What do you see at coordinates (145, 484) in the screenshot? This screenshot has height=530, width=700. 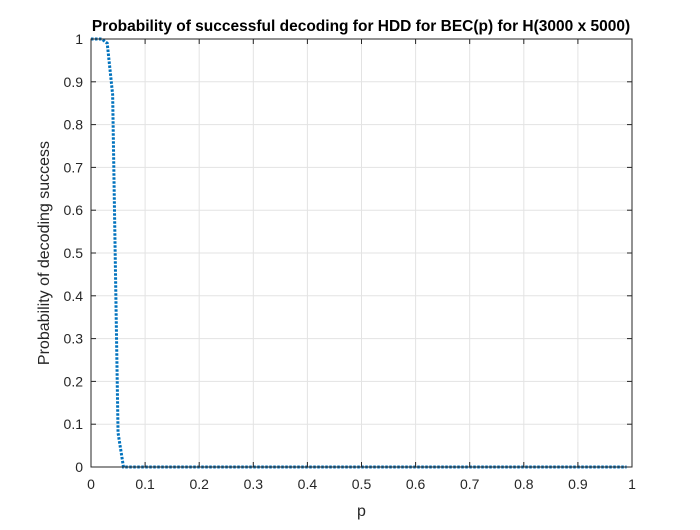 I see `x-tick-label: 0.1` at bounding box center [145, 484].